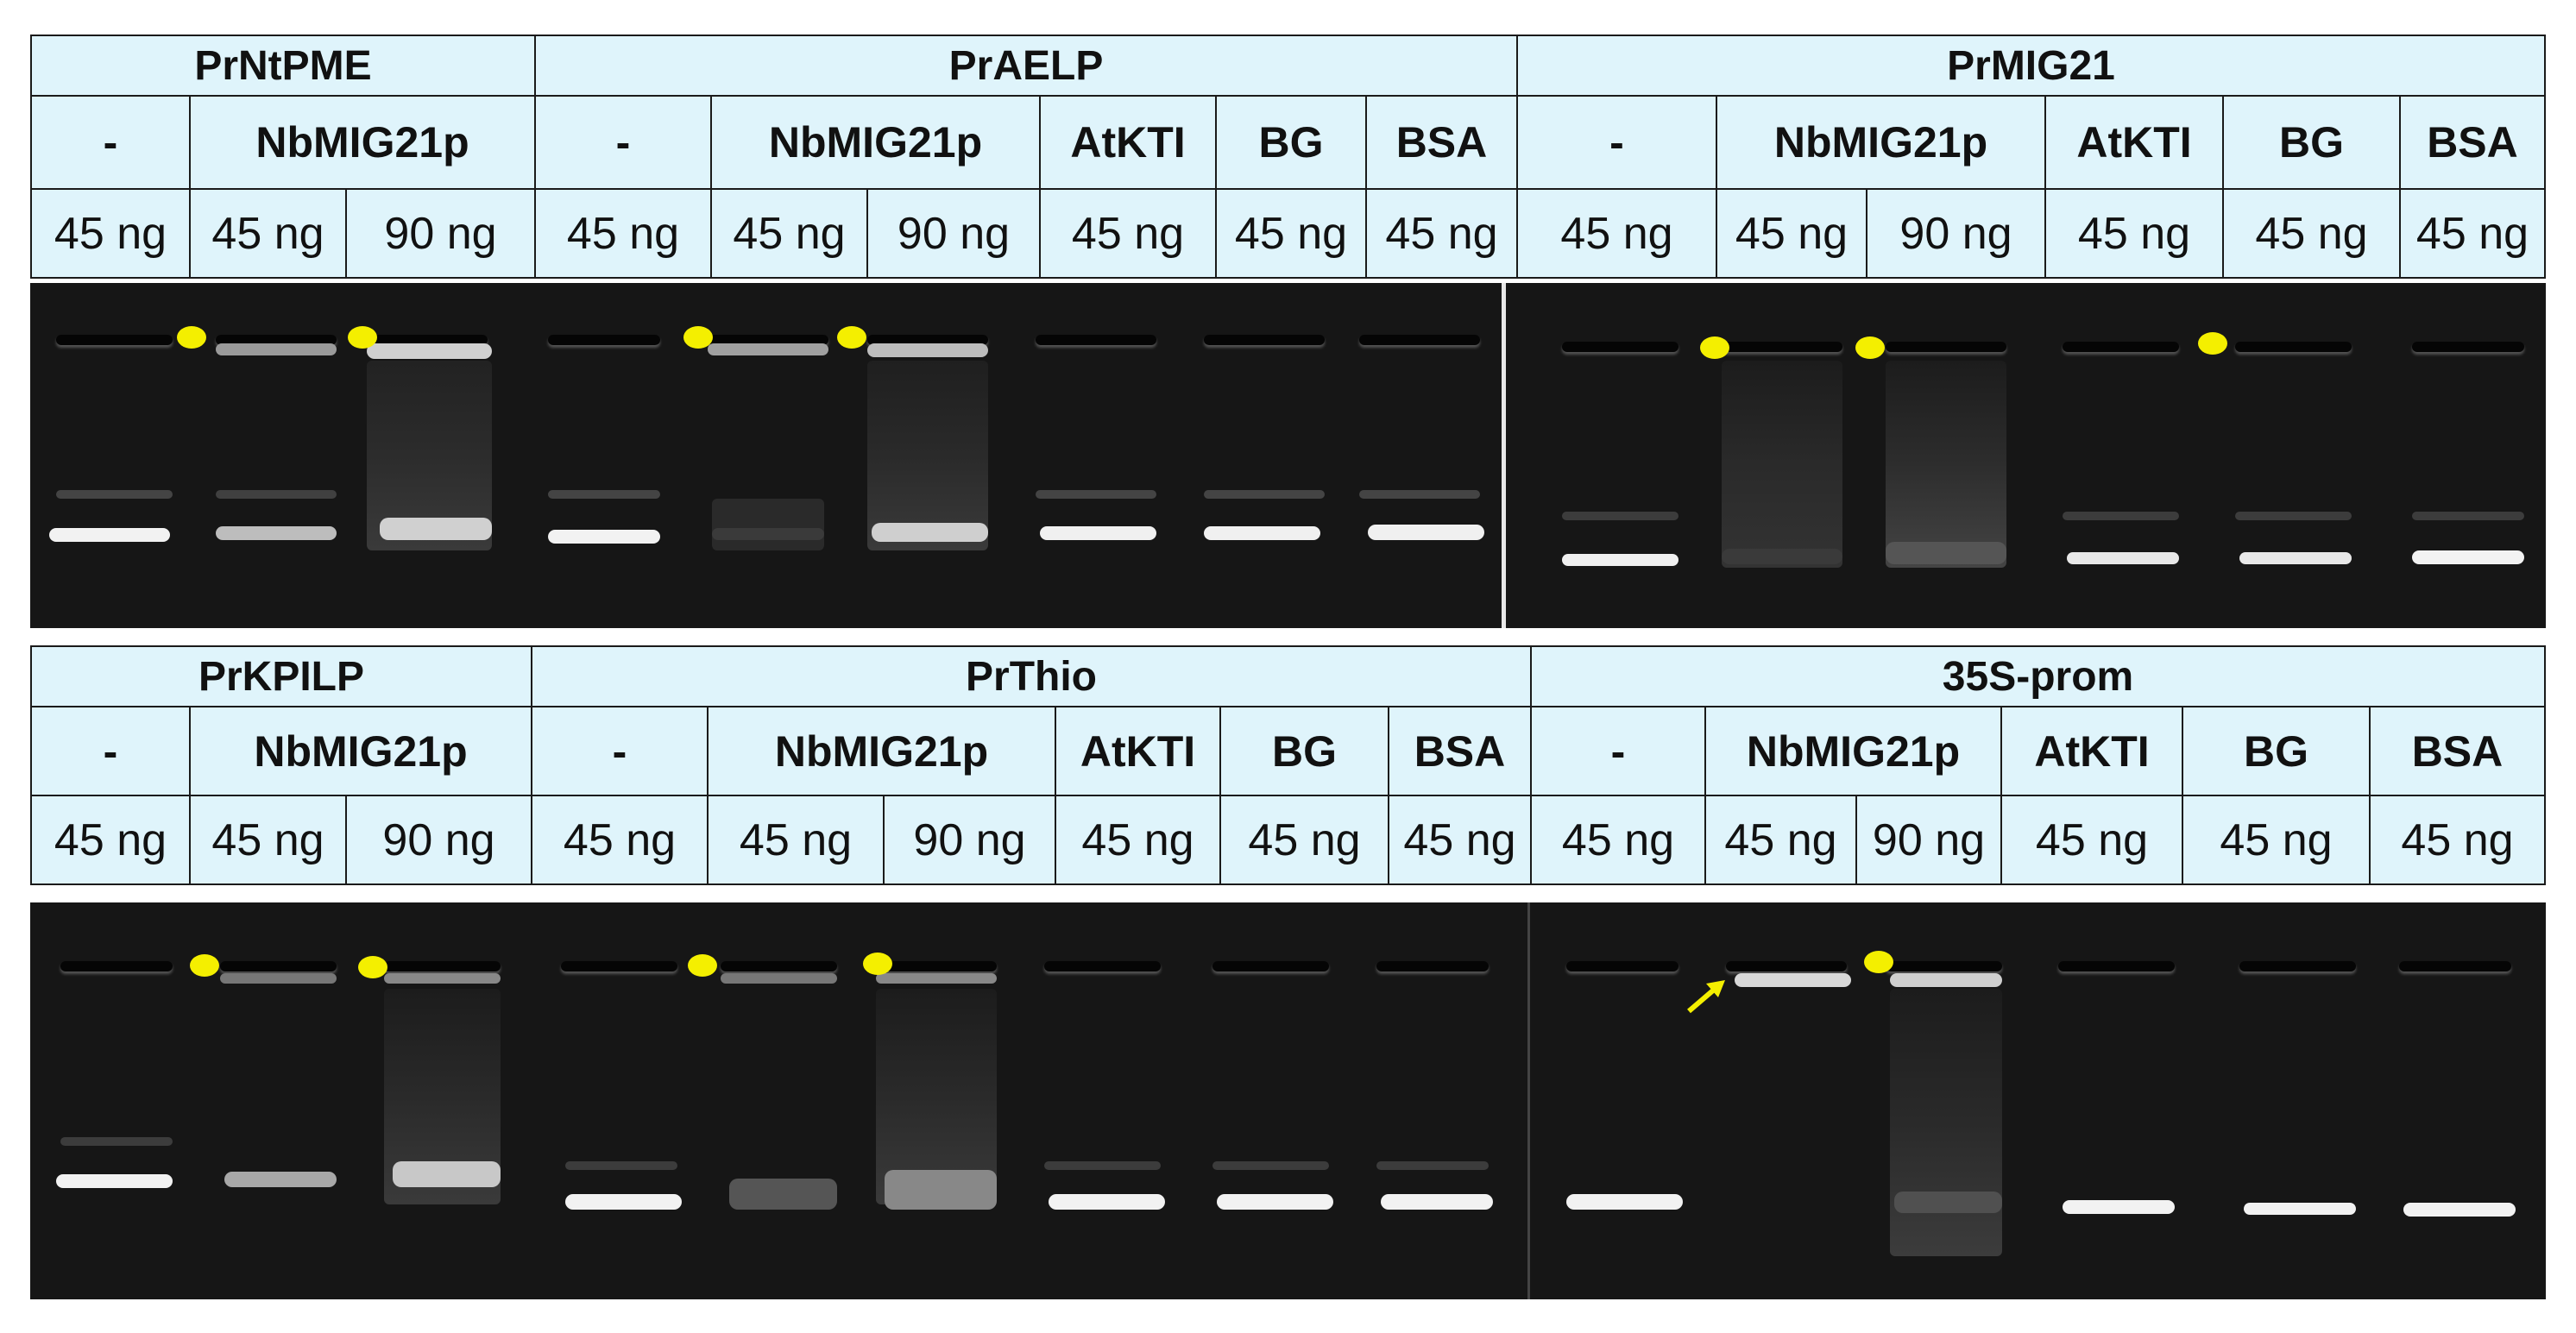 The width and height of the screenshot is (2576, 1333). I want to click on group-title: 35S-prom, so click(2038, 676).